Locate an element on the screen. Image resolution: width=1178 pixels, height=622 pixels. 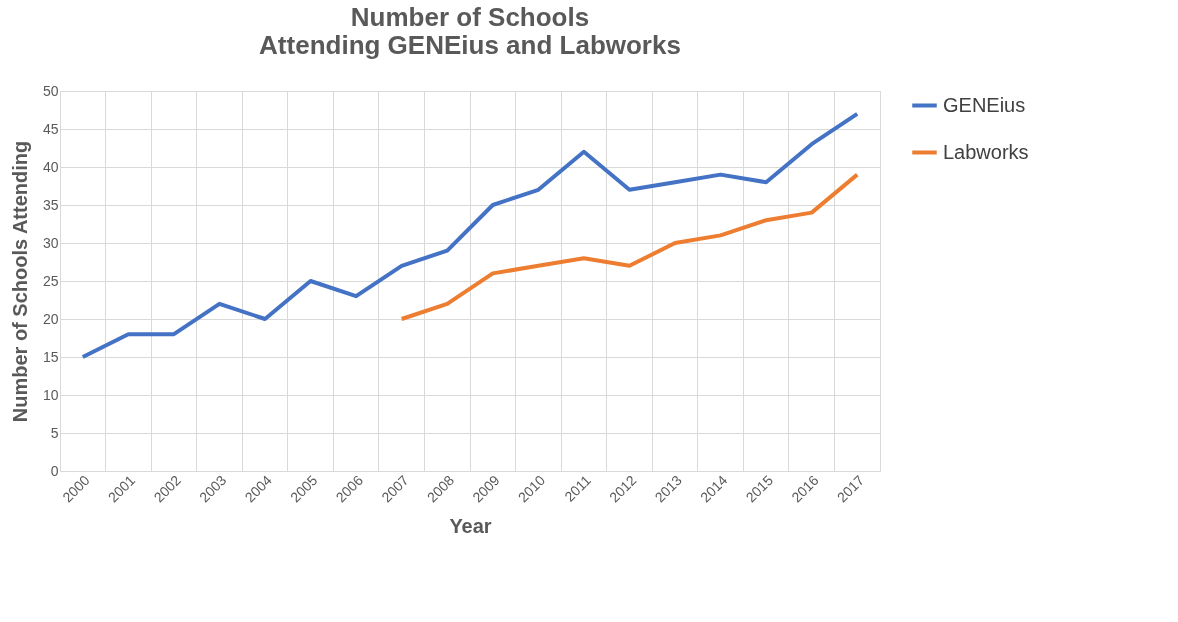
y-tick-label: 30 is located at coordinates (50, 242).